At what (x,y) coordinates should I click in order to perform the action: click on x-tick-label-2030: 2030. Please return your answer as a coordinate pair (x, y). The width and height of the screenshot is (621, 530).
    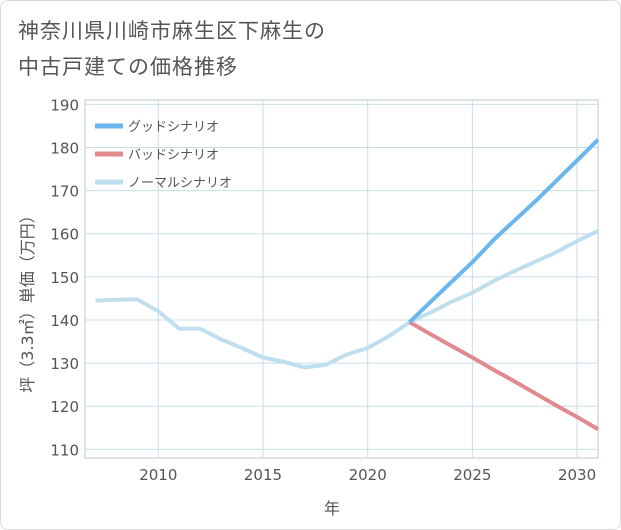
    Looking at the image, I should click on (577, 475).